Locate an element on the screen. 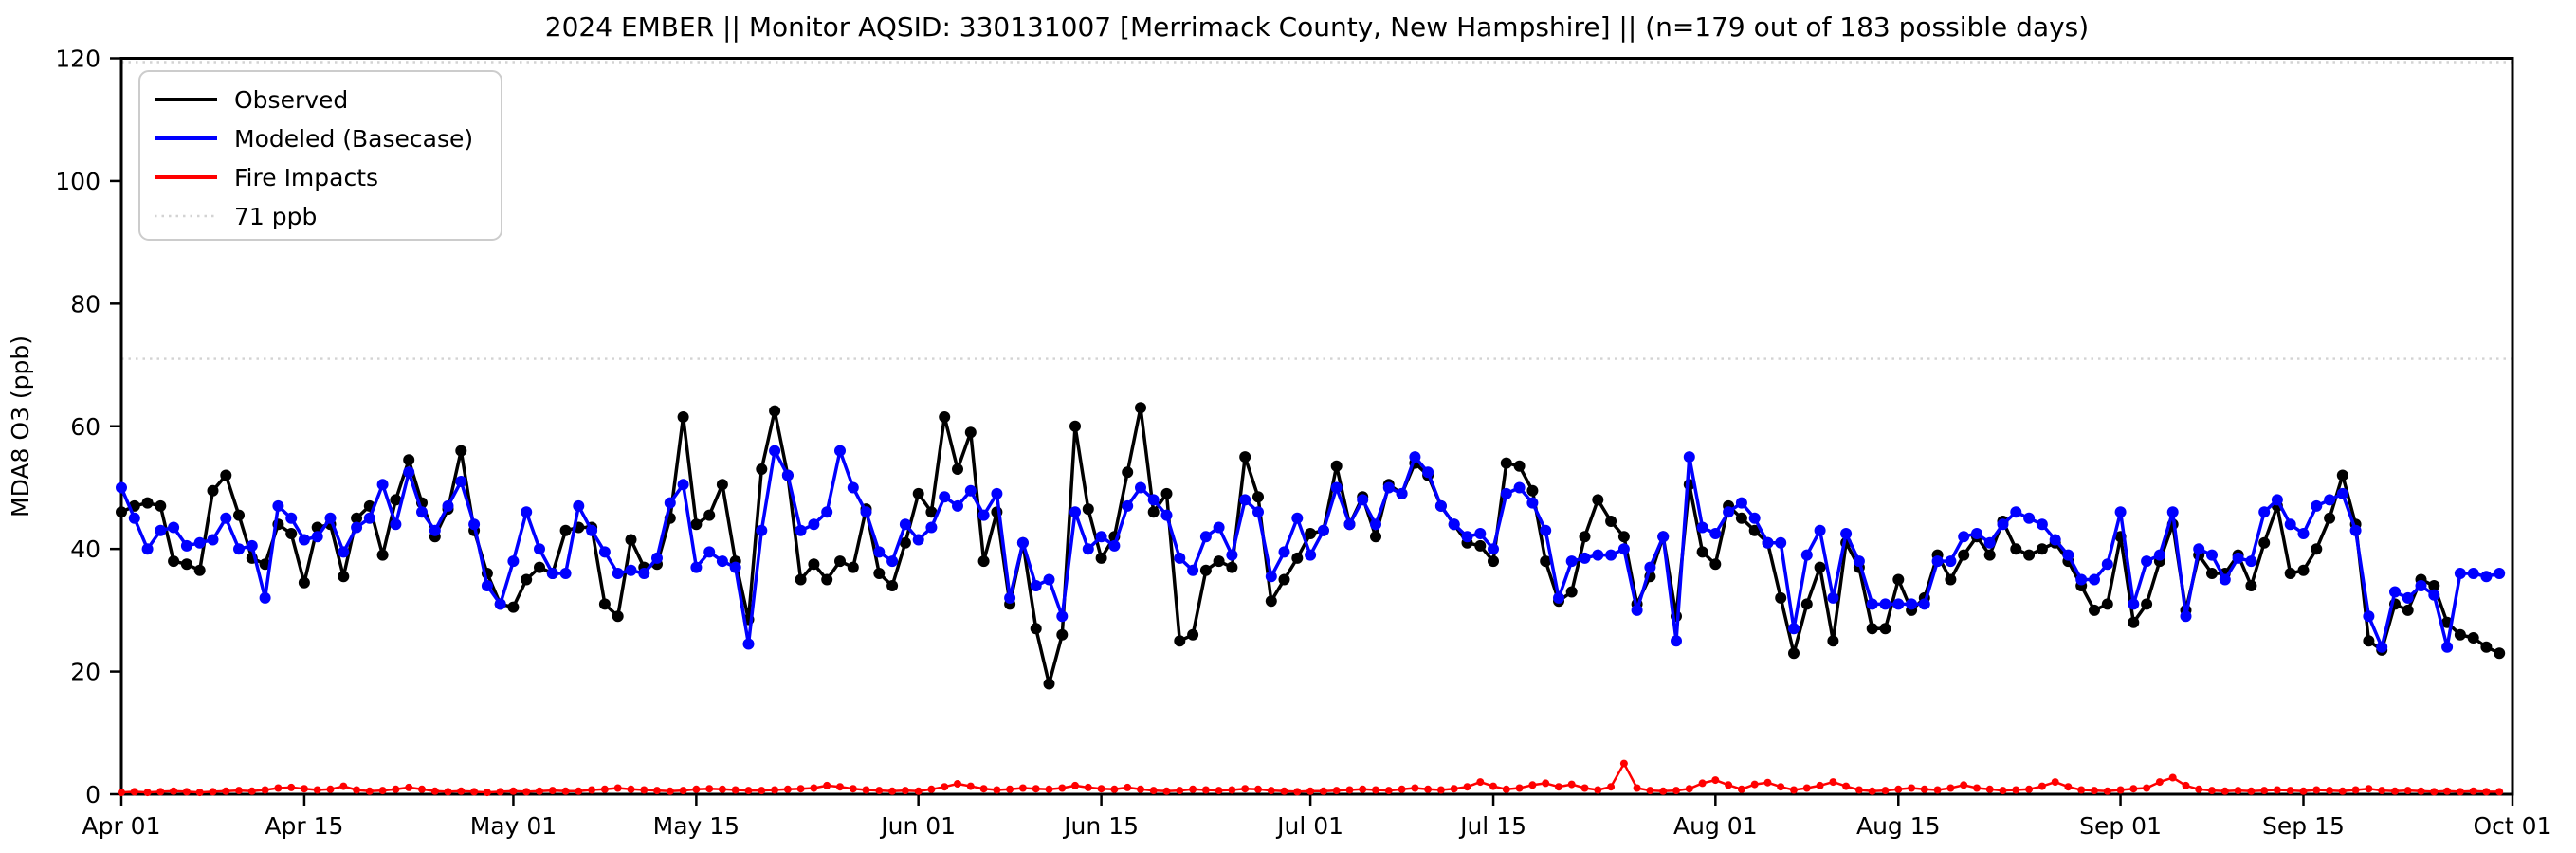 This screenshot has width=2576, height=853. y-tick-label: 20 is located at coordinates (85, 672).